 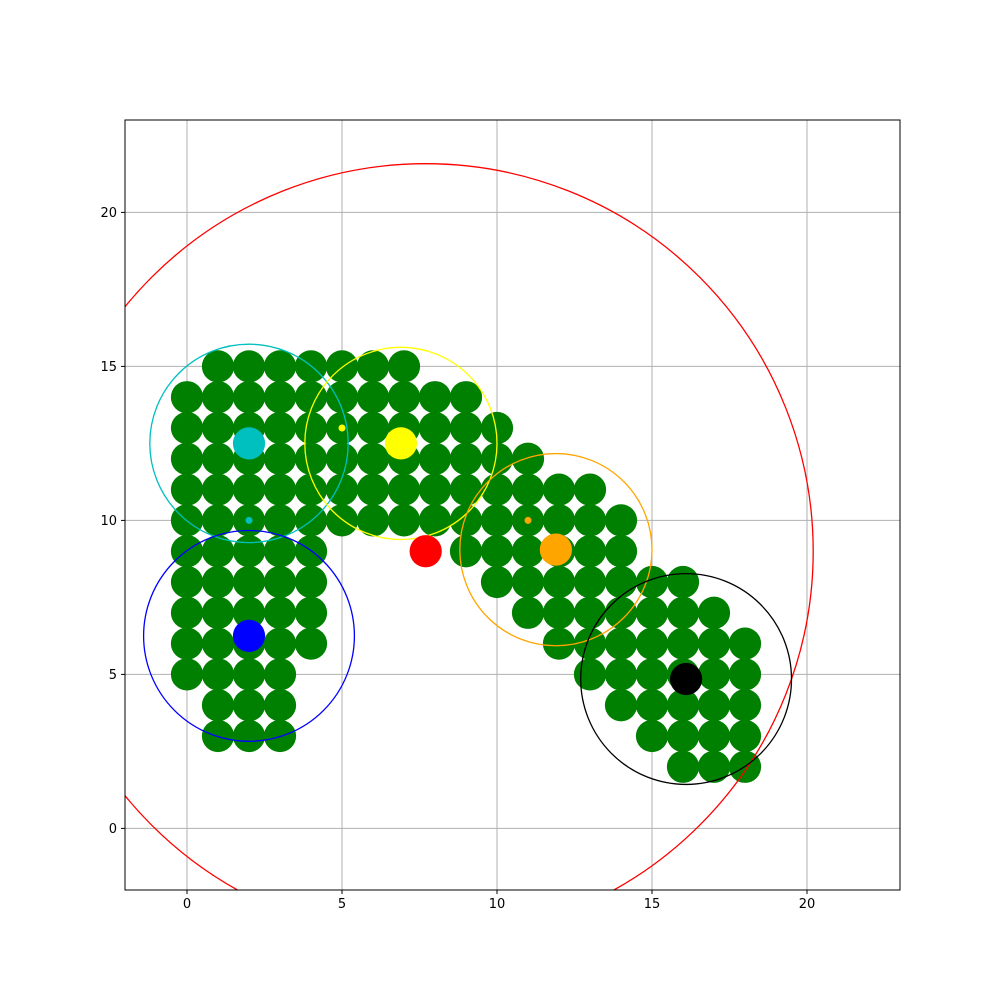 I want to click on x-tick-label: 10, so click(x=497, y=904).